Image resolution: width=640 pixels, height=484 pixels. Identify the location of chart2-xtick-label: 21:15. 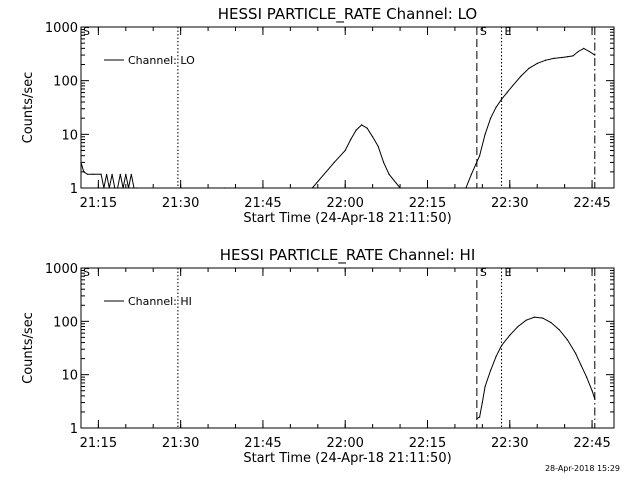
(98, 443).